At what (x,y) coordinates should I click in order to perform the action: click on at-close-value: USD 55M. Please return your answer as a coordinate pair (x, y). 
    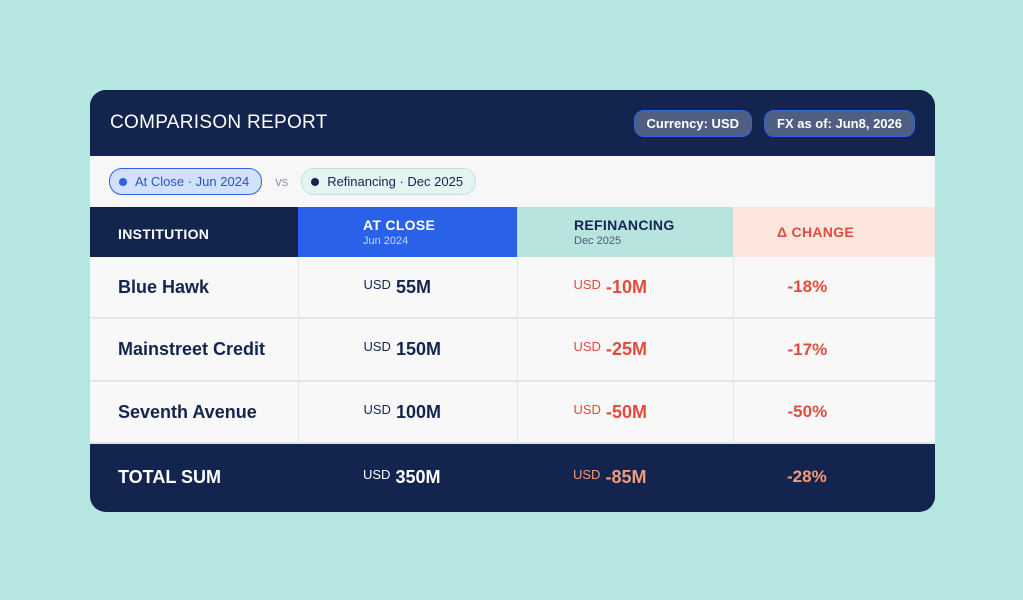
    Looking at the image, I should click on (408, 288).